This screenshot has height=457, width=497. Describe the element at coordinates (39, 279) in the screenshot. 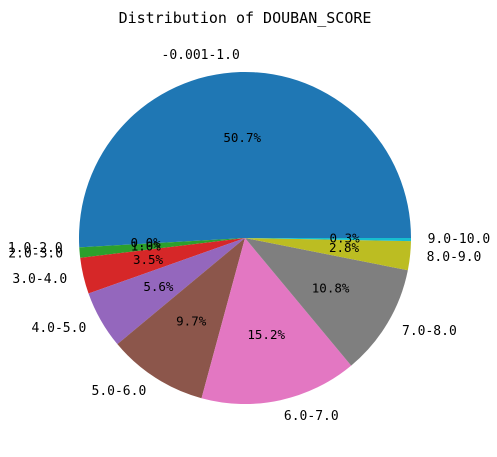

I see `slice-label-3-0-4-0: 3.0-4.0` at that location.